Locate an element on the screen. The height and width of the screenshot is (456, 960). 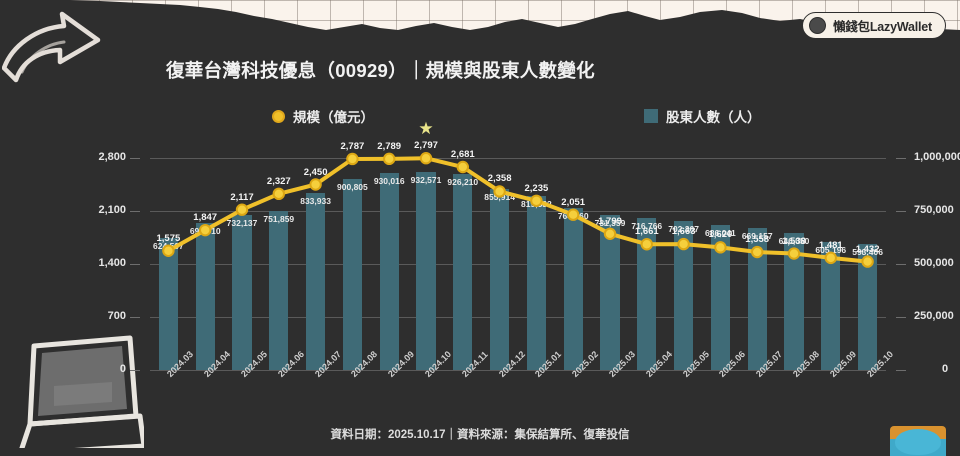
line-value-label: 2,327 is located at coordinates (278, 181).